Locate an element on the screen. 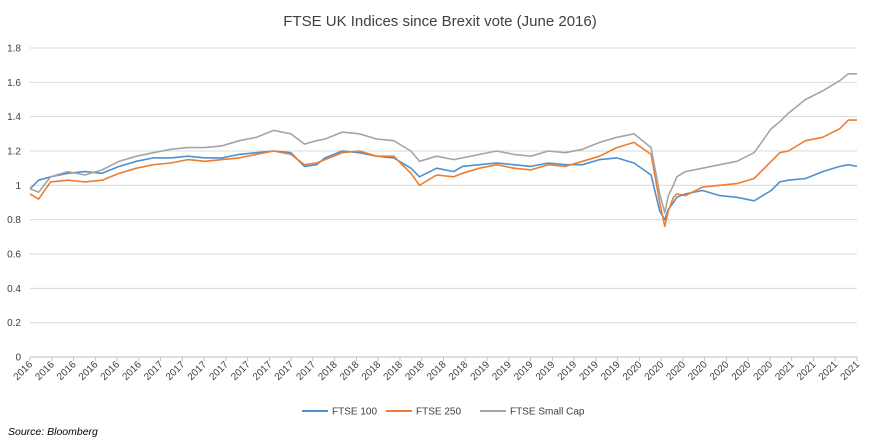  y-tick-label: 1.4 is located at coordinates (14, 117).